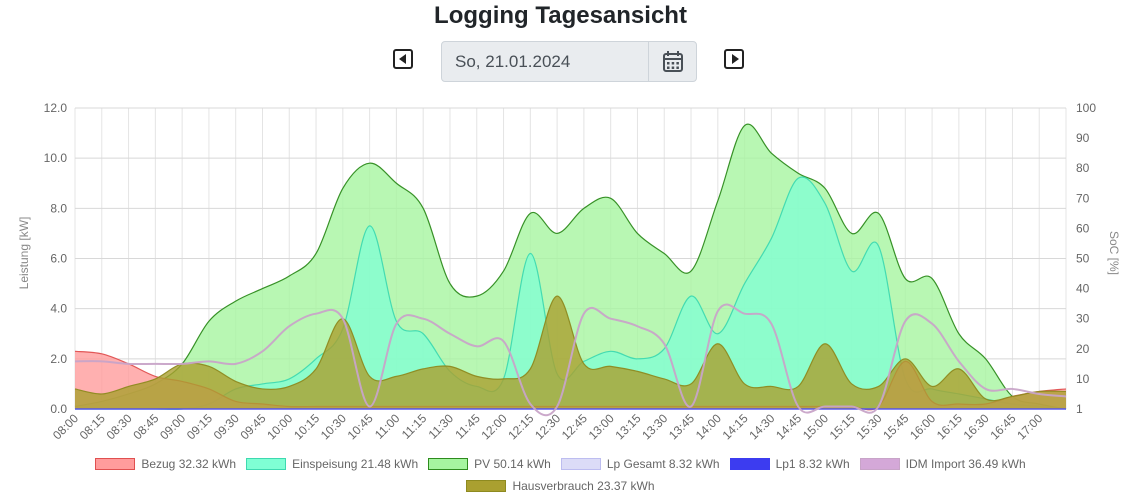 The height and width of the screenshot is (499, 1121). I want to click on x-tick-label: 10:15, so click(306, 426).